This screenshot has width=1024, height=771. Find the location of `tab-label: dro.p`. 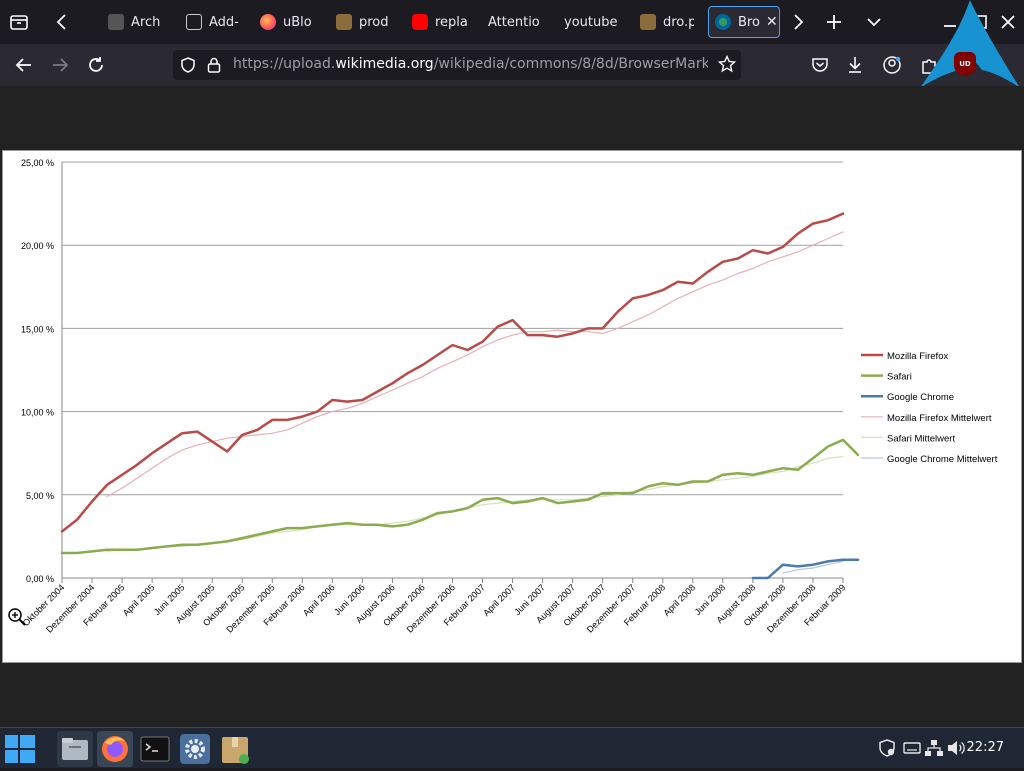

tab-label: dro.p is located at coordinates (678, 22).